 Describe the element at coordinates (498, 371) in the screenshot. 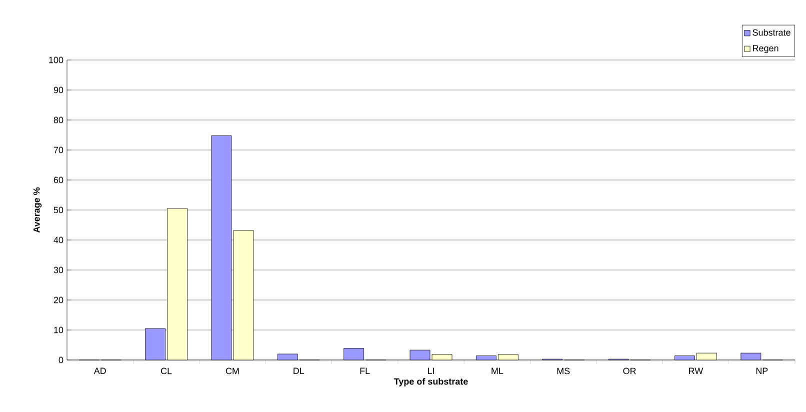

I see `x-tick-label: ML` at that location.